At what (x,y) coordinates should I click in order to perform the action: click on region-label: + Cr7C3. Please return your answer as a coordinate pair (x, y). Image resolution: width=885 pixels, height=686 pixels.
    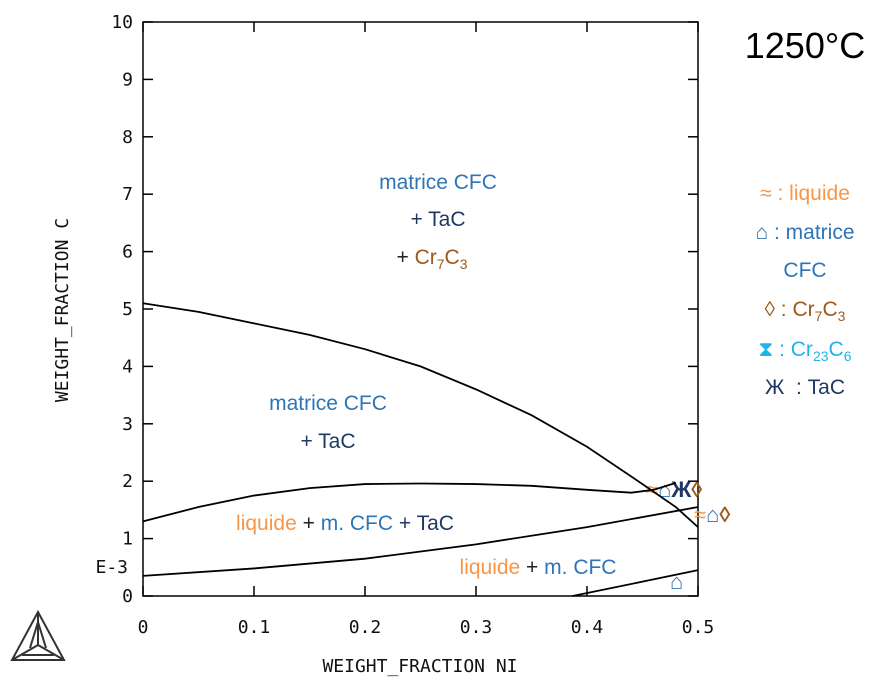
    Looking at the image, I should click on (431, 259).